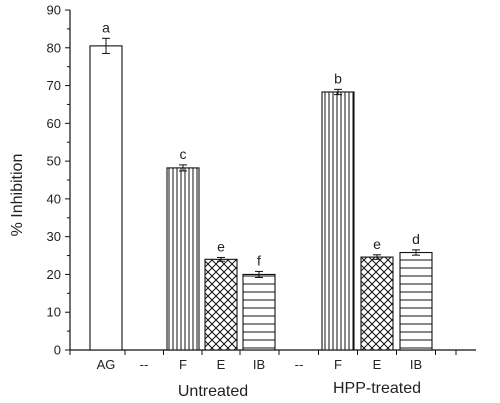 The height and width of the screenshot is (403, 500). I want to click on significance-letter: c, so click(183, 154).